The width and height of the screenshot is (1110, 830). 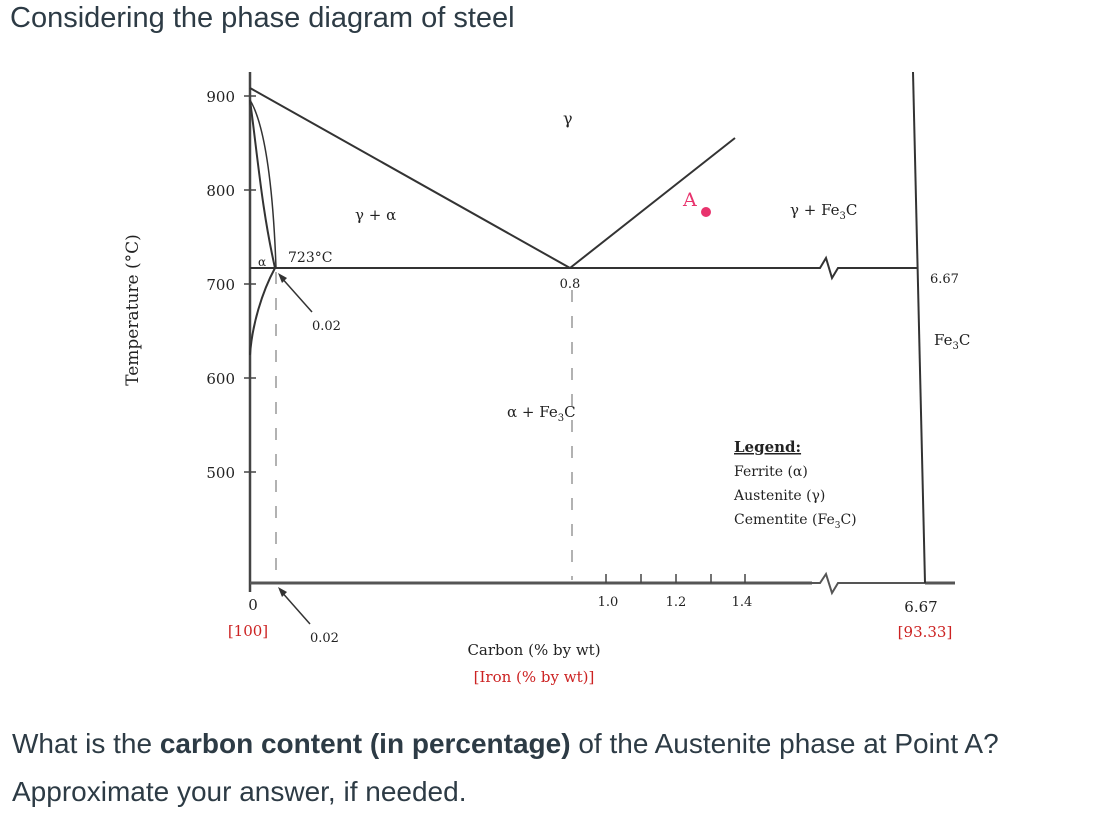 I want to click on prompt-suffix: of the Austenite phase at Point A?, so click(x=784, y=743).